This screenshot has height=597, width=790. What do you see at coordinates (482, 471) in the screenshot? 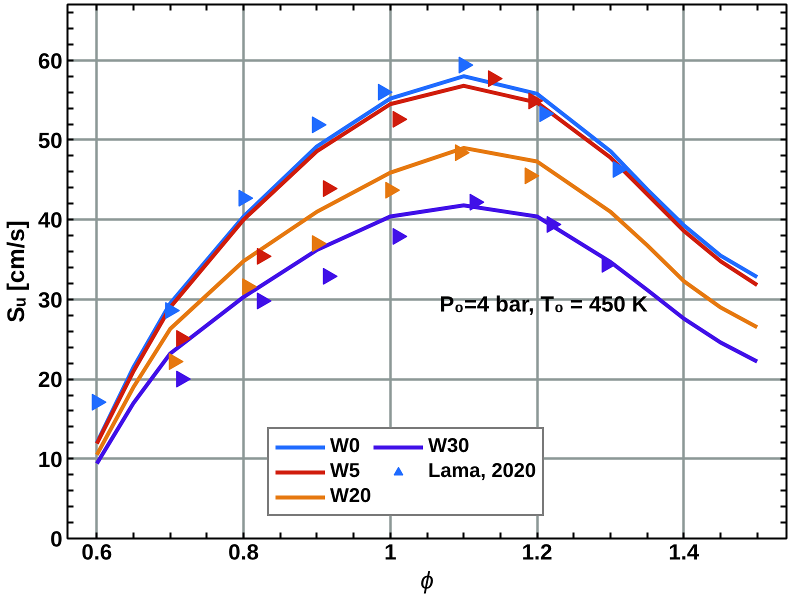
I see `legend-label: Lama, 2020` at bounding box center [482, 471].